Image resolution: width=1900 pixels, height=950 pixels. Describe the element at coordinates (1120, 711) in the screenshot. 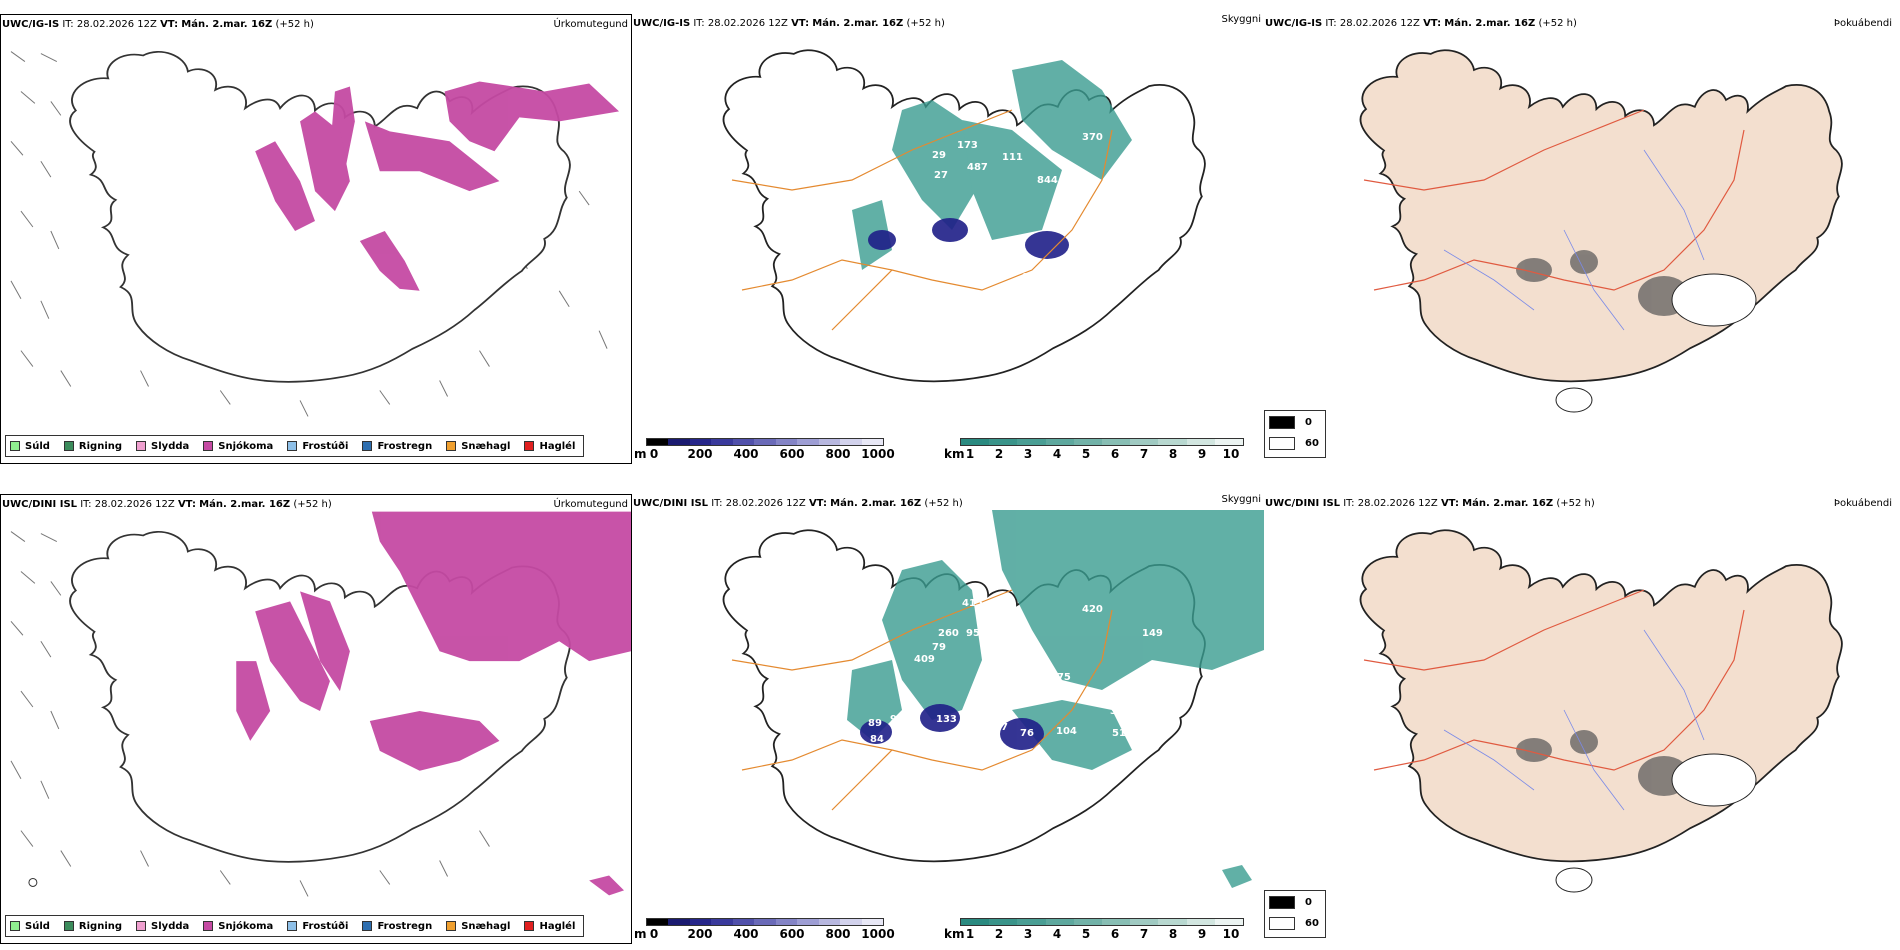

I see `peak-label: 362` at that location.